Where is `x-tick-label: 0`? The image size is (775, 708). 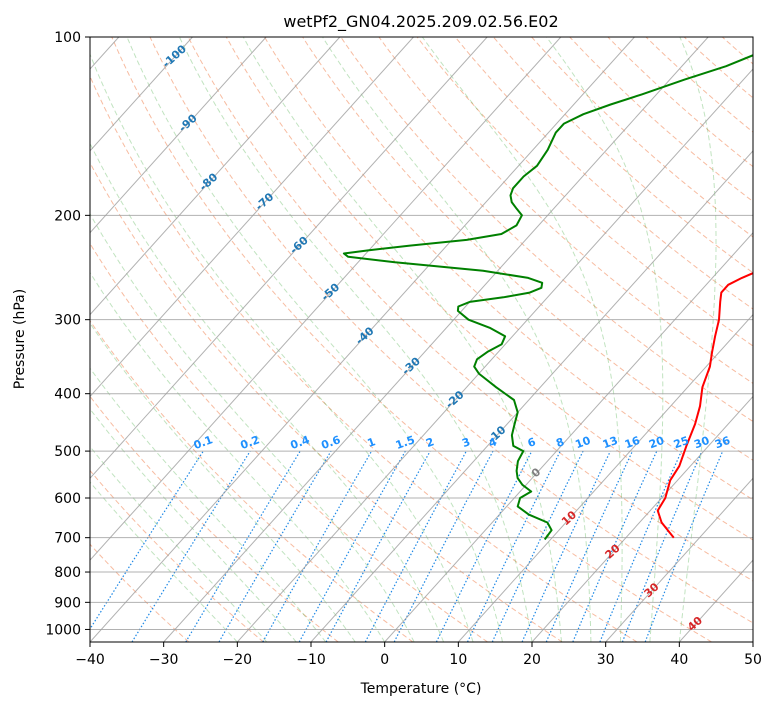 x-tick-label: 0 is located at coordinates (384, 660).